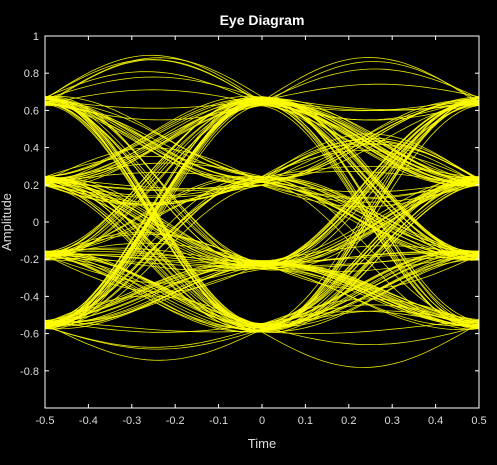 The height and width of the screenshot is (465, 497). I want to click on y-tick-label: 0.6, so click(31, 111).